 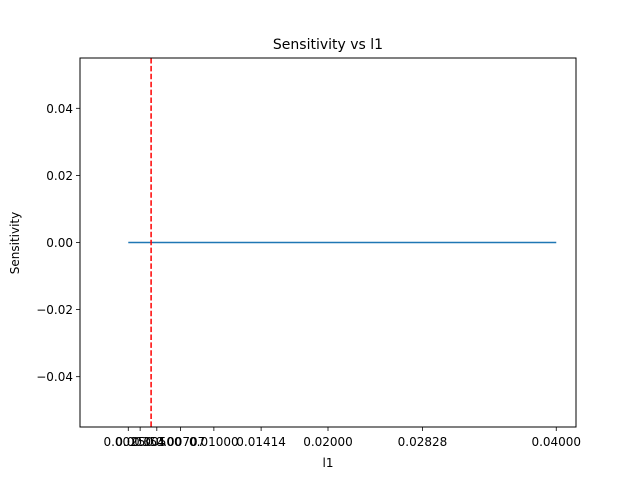 What do you see at coordinates (140, 442) in the screenshot?
I see `x-tick-label: 0.00354` at bounding box center [140, 442].